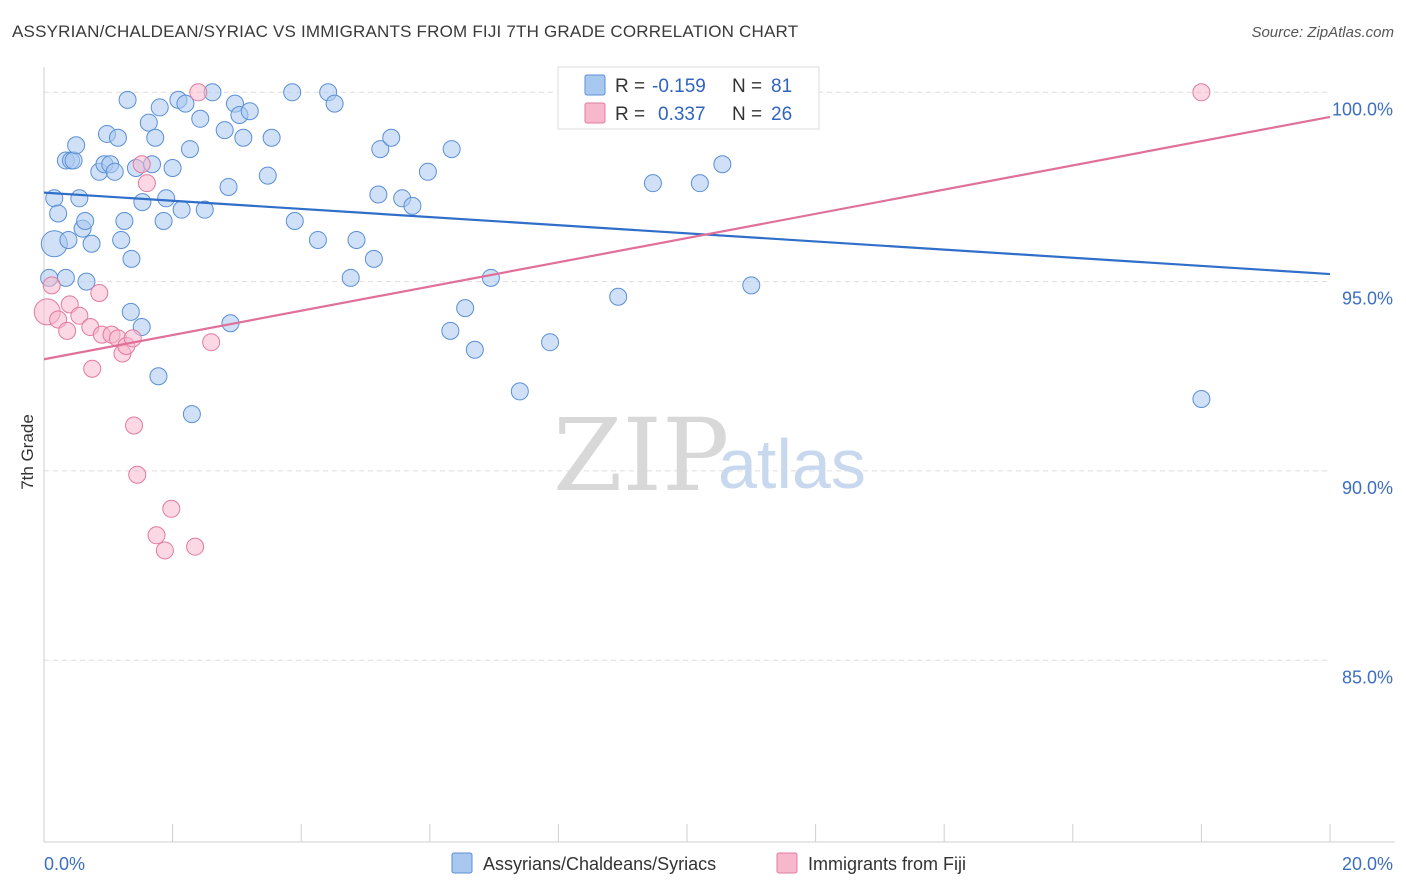  I want to click on legend-swatch-blue, so click(595, 85).